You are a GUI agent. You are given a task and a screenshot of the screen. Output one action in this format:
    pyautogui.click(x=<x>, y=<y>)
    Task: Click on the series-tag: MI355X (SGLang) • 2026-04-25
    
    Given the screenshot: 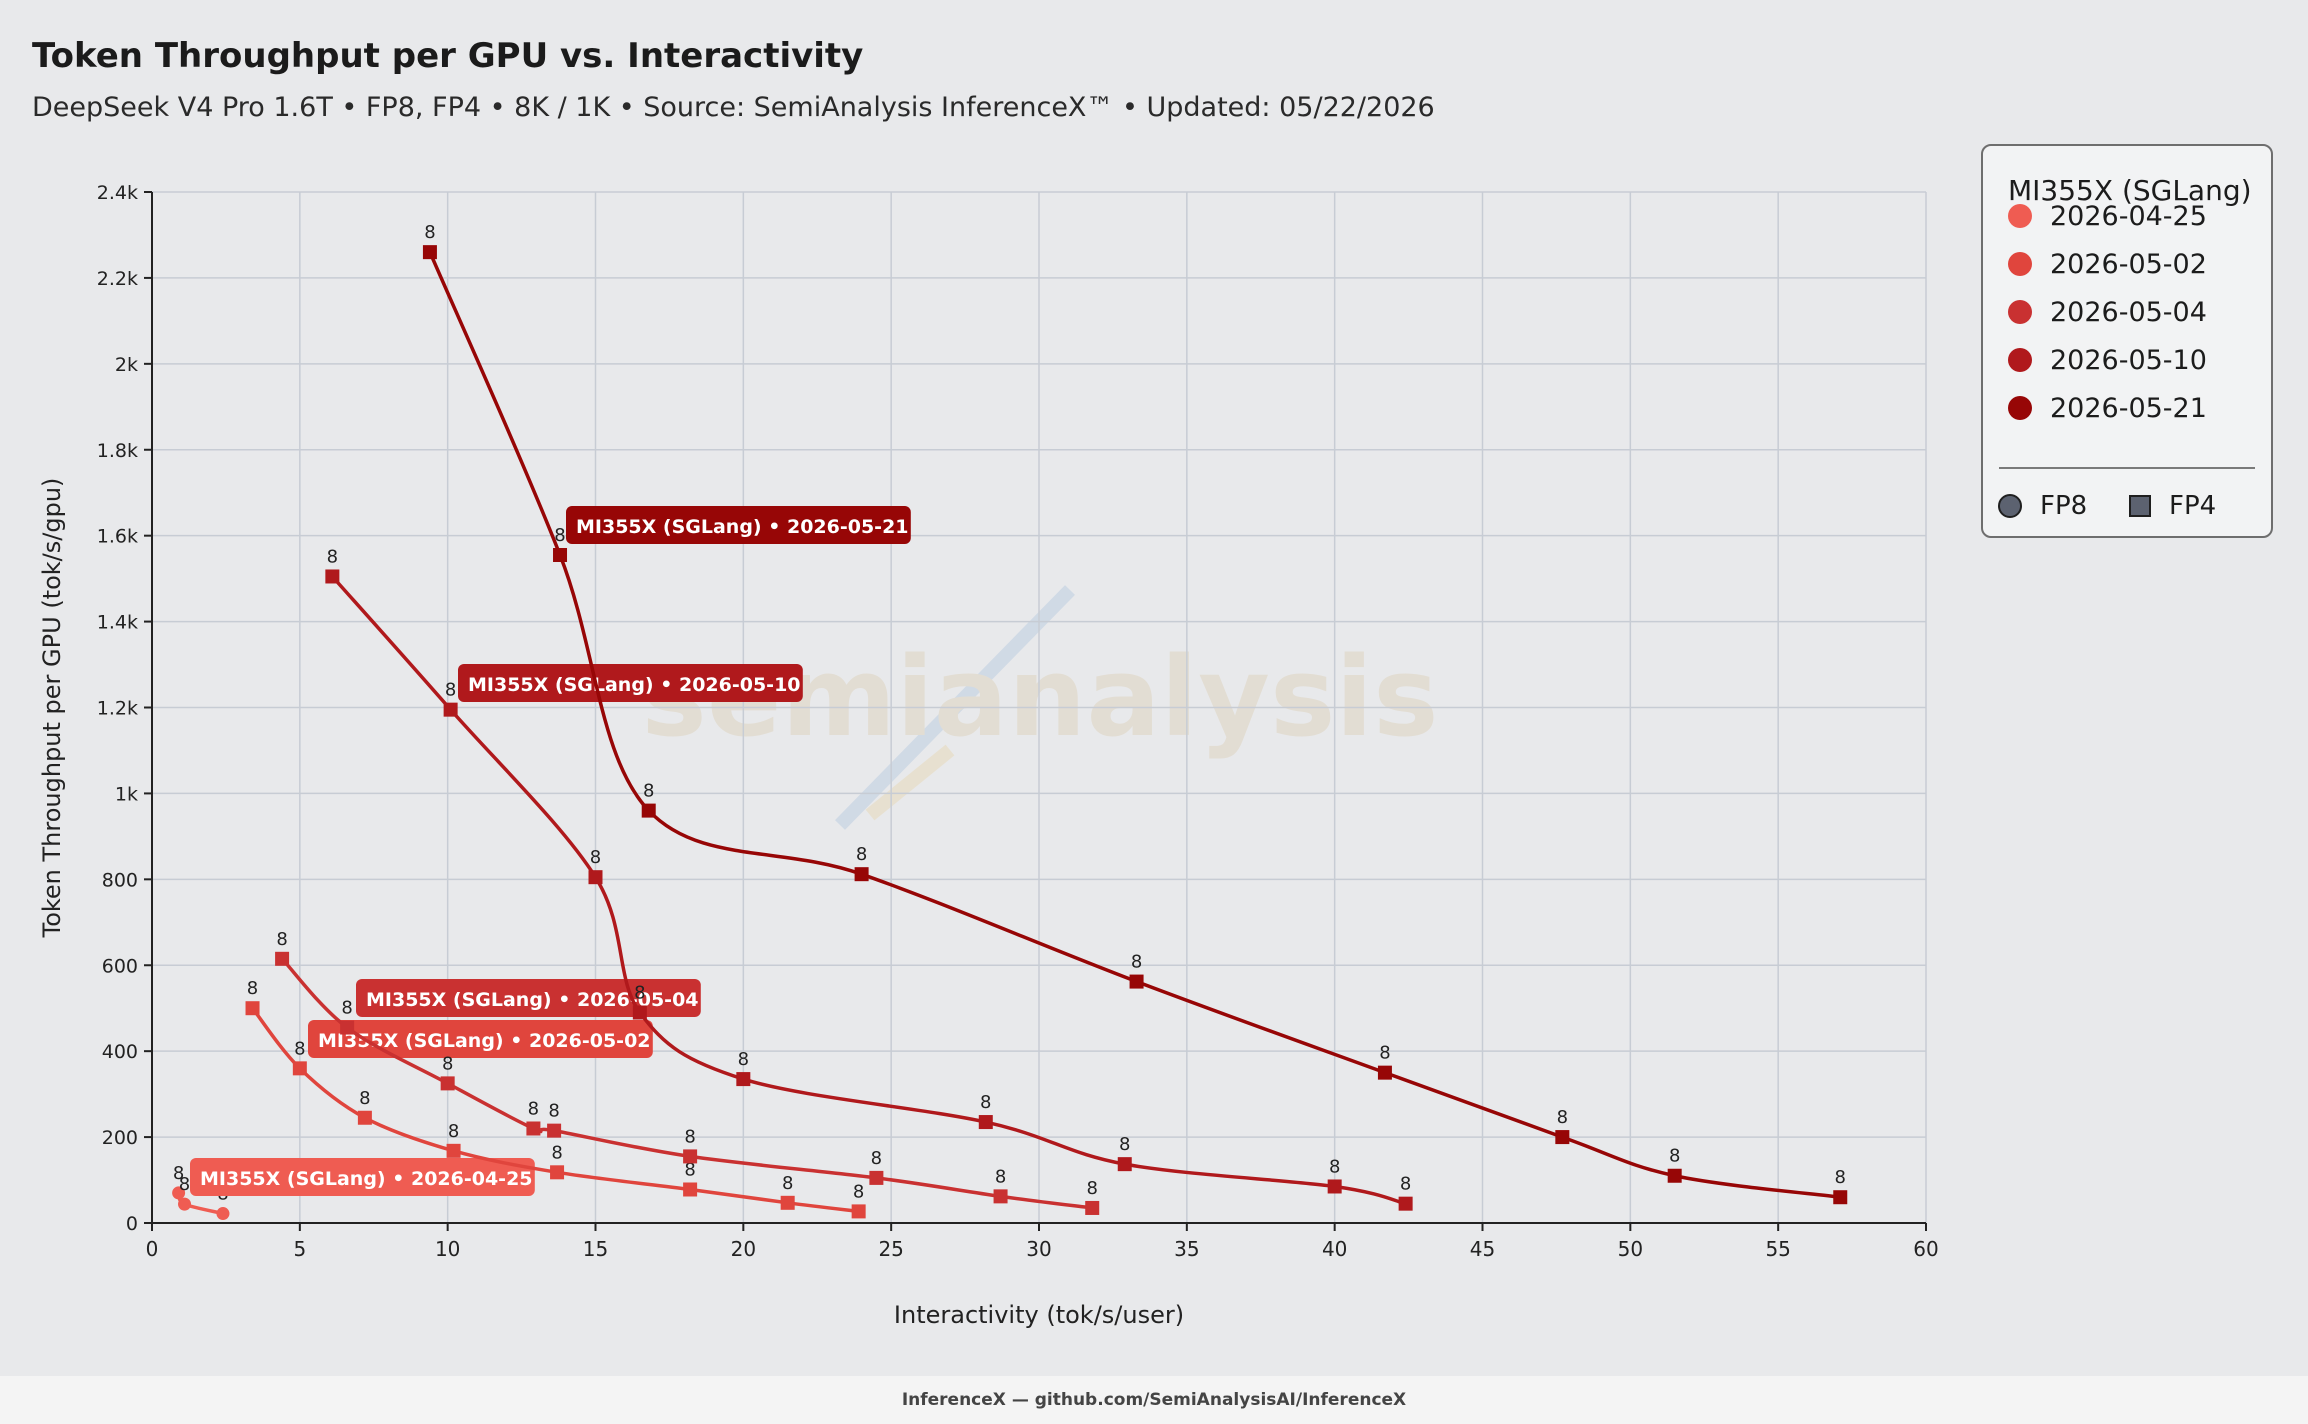 What is the action you would take?
    pyautogui.click(x=362, y=1177)
    